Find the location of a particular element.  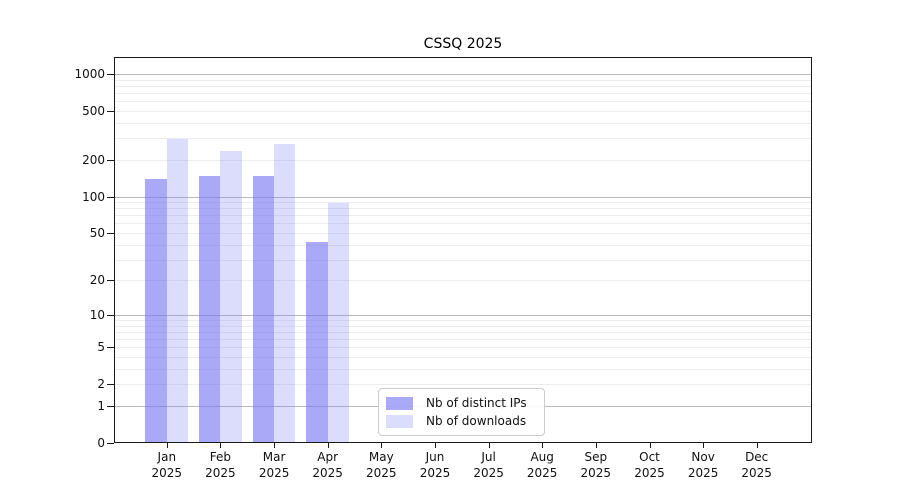

chart-title: CSSQ 2025 is located at coordinates (463, 44).